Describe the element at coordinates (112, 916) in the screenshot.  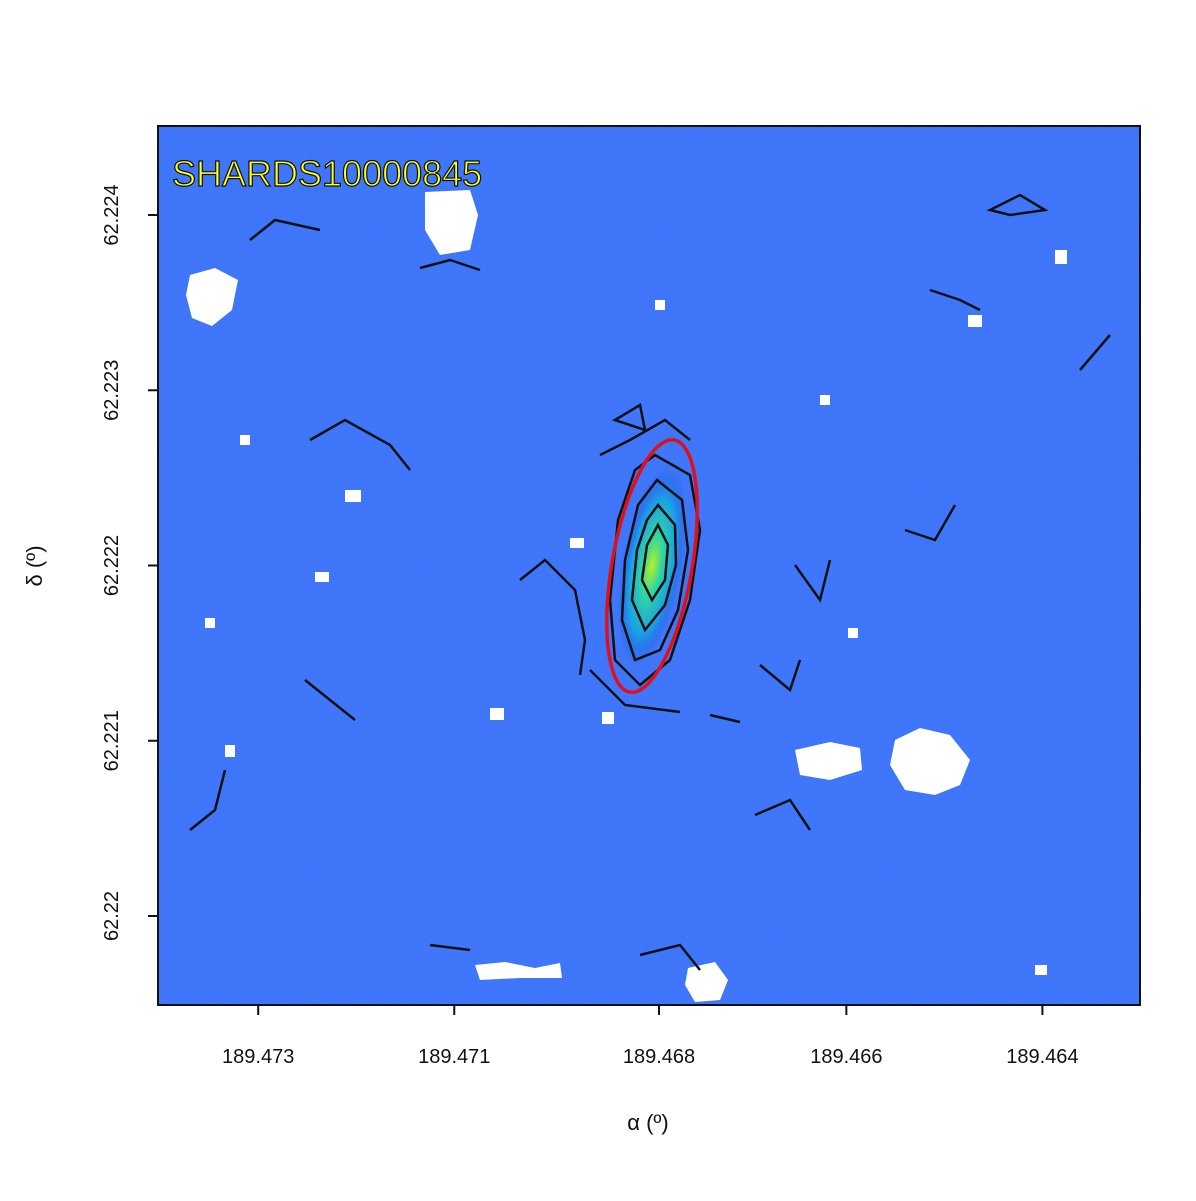
I see `y-tick-label: 62.22` at that location.